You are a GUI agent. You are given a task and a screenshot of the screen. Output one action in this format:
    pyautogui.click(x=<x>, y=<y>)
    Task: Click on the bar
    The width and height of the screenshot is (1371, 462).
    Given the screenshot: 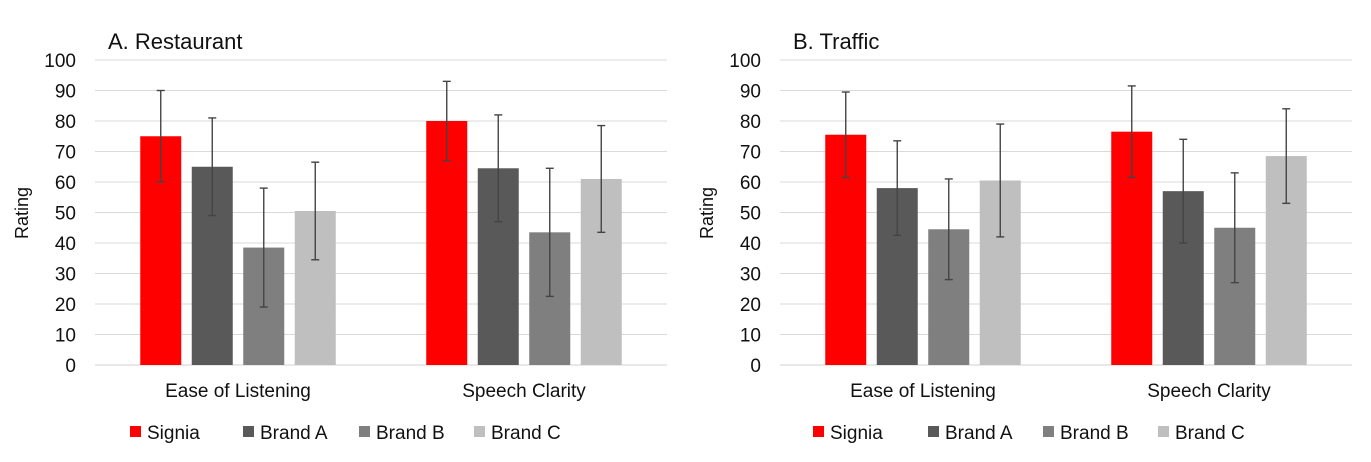 What is the action you would take?
    pyautogui.click(x=447, y=243)
    